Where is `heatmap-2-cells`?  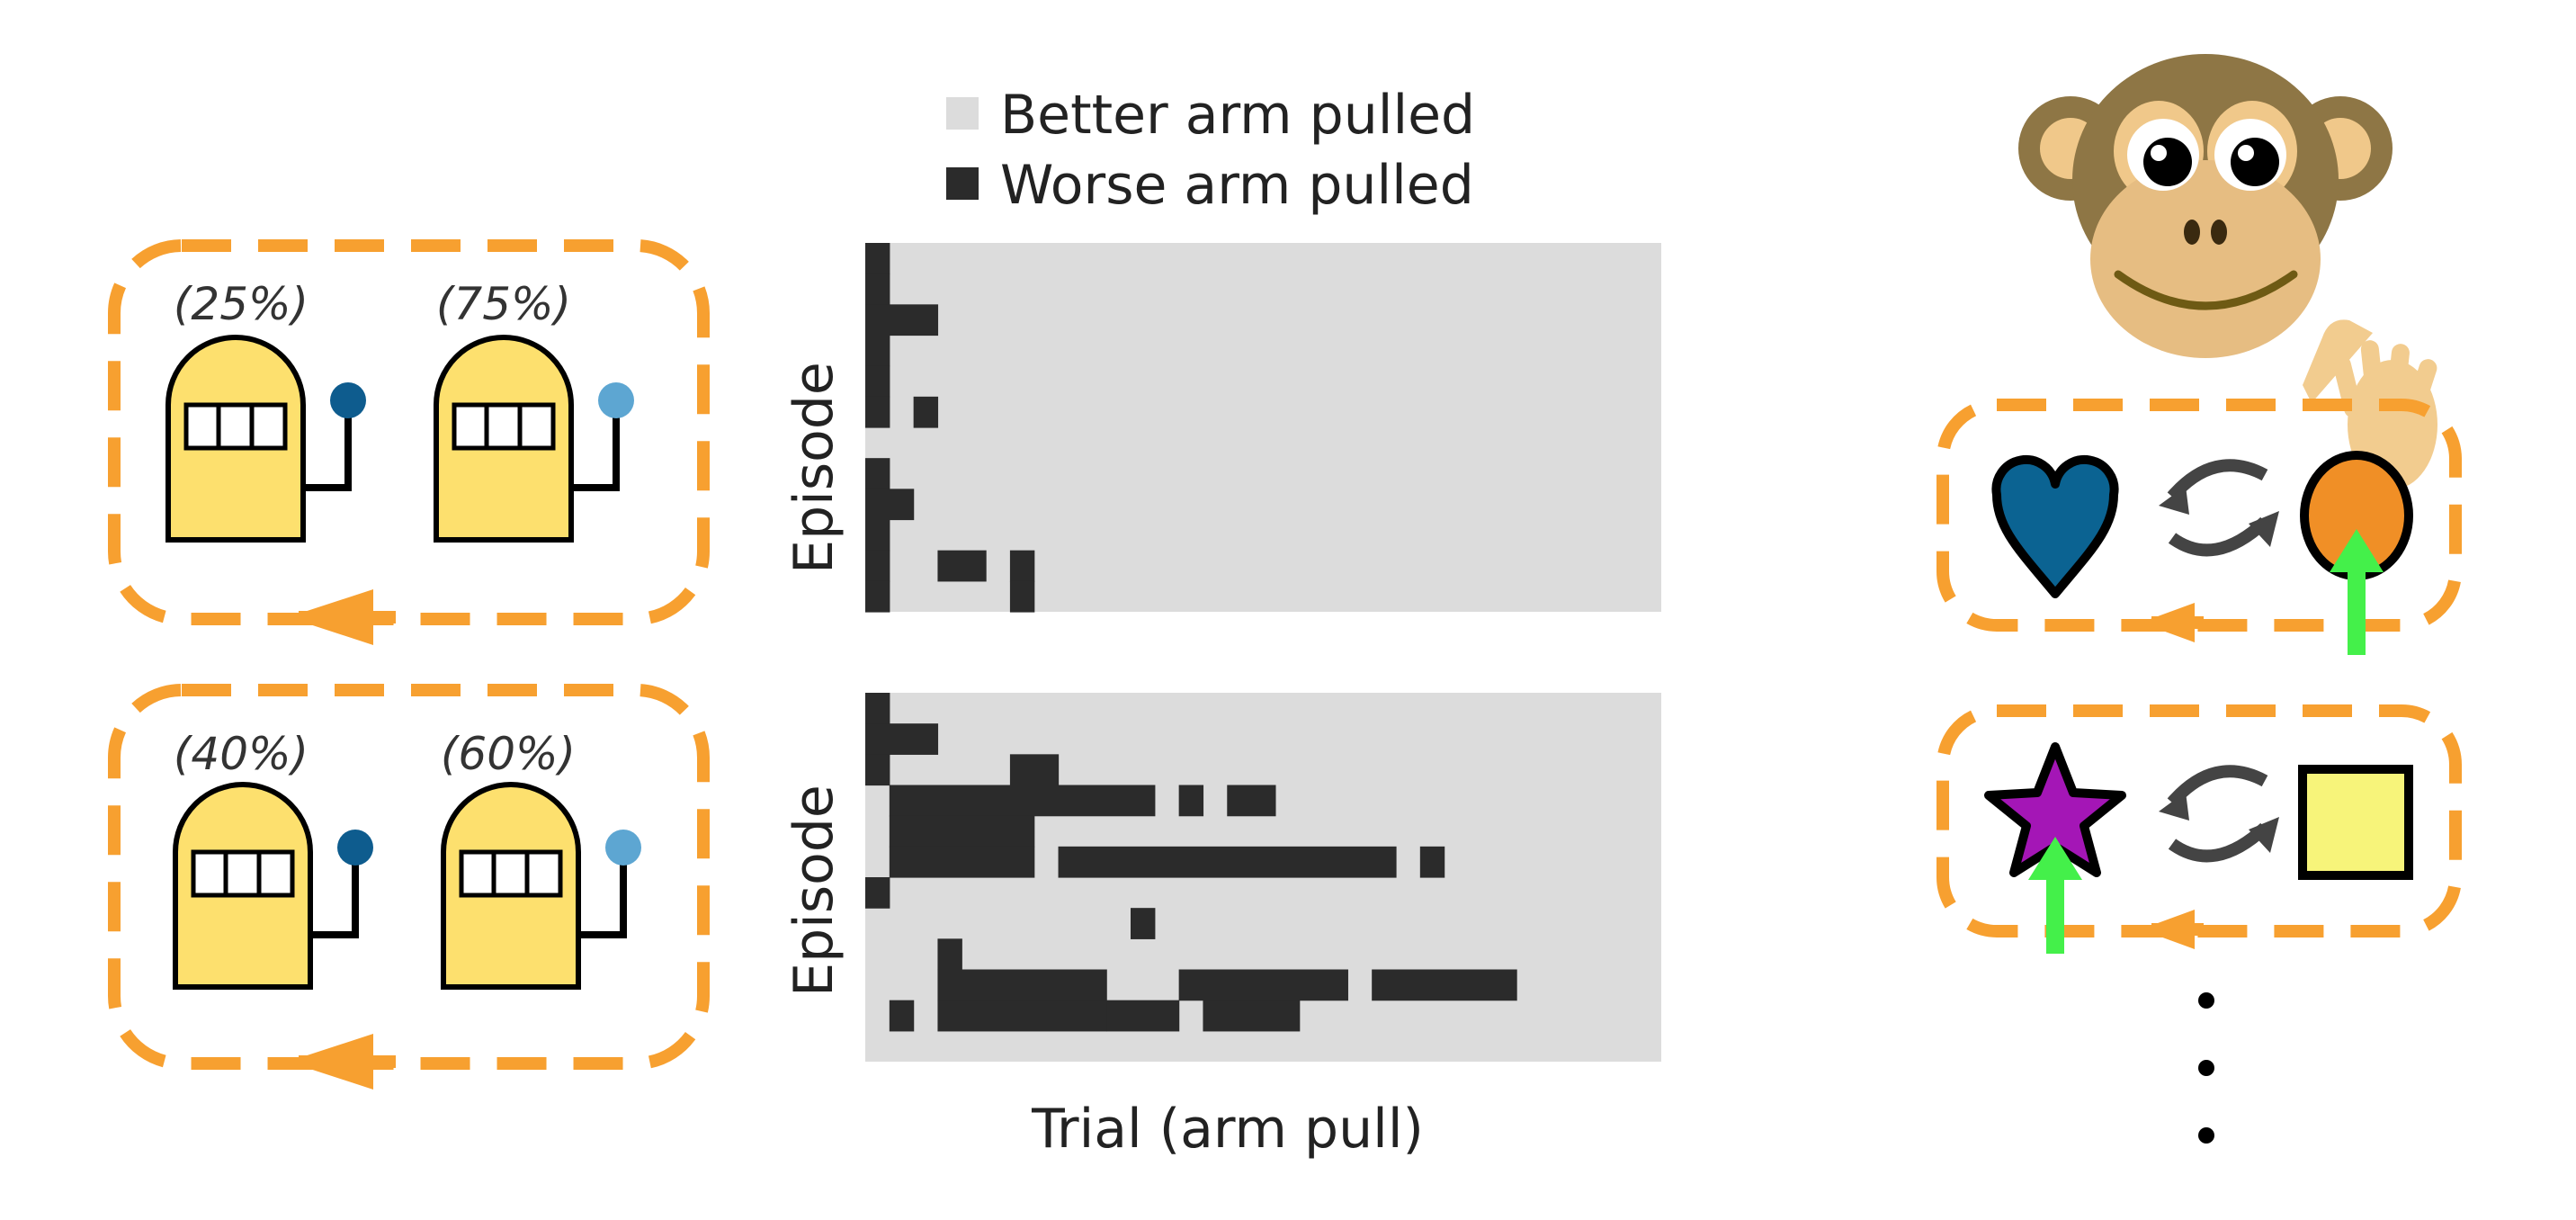
heatmap-2-cells is located at coordinates (1191, 862).